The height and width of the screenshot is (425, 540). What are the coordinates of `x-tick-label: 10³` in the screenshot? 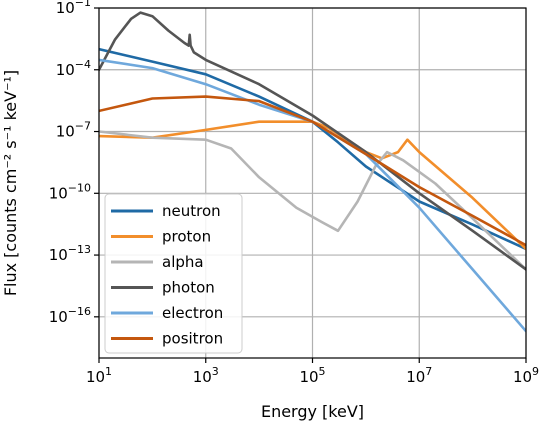 It's located at (206, 375).